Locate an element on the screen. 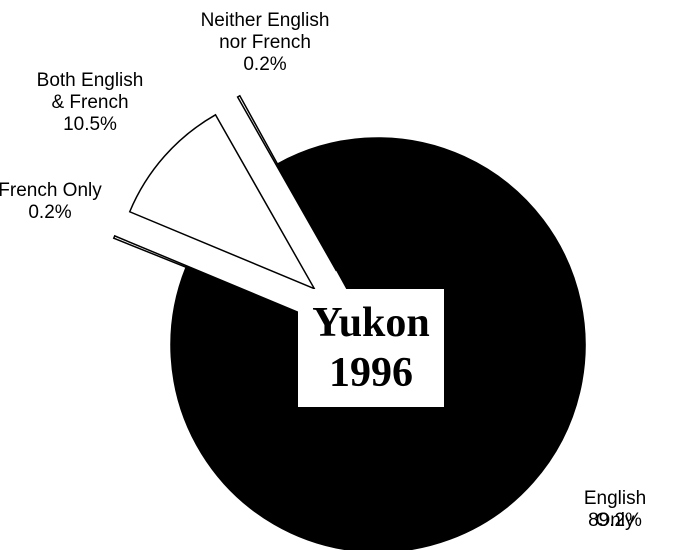 This screenshot has height=550, width=685. slice-value-label: 10.5% is located at coordinates (90, 124).